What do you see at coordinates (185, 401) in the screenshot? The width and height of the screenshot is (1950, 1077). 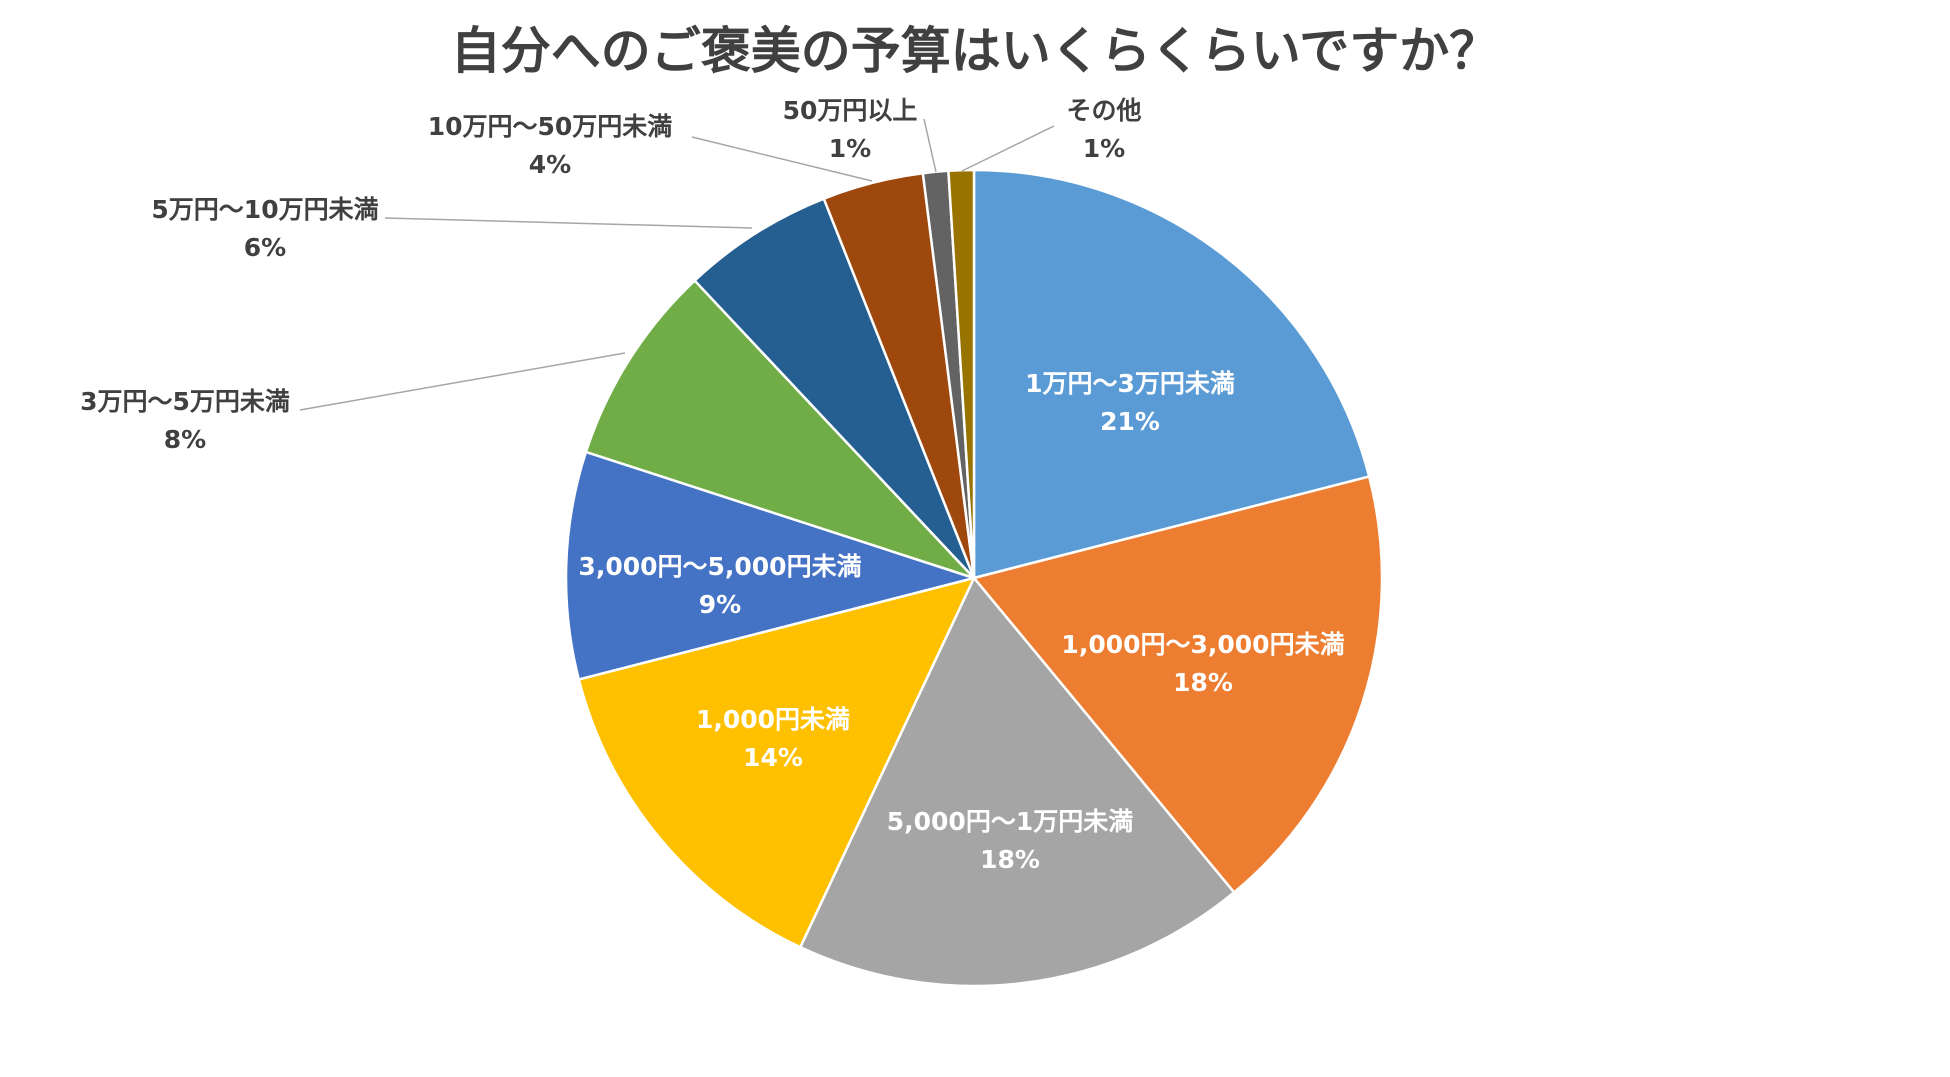 I see `slice-category-label: 3万円～5万円未満` at bounding box center [185, 401].